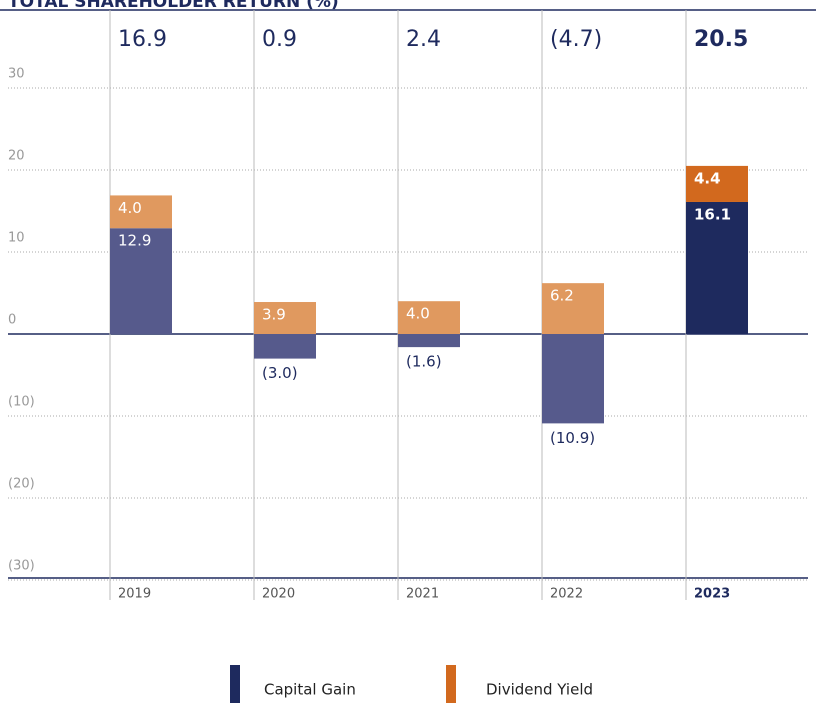  Describe the element at coordinates (21, 402) in the screenshot. I see `y-tick-label: (10)` at that location.